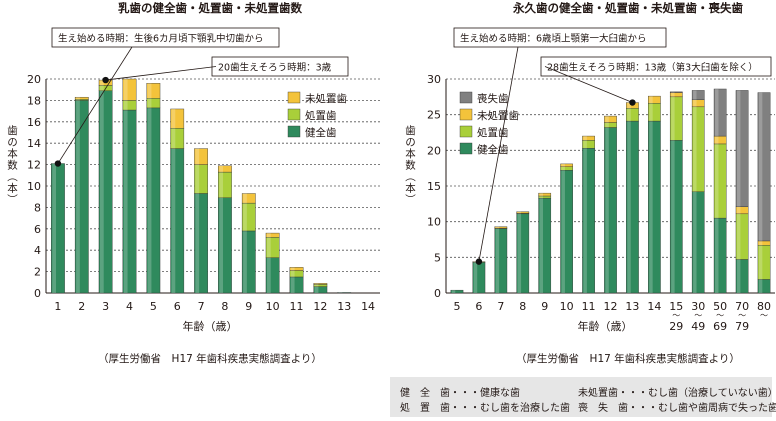 The image size is (776, 421). What do you see at coordinates (57, 306) in the screenshot?
I see `x-tick-label: 1` at bounding box center [57, 306].